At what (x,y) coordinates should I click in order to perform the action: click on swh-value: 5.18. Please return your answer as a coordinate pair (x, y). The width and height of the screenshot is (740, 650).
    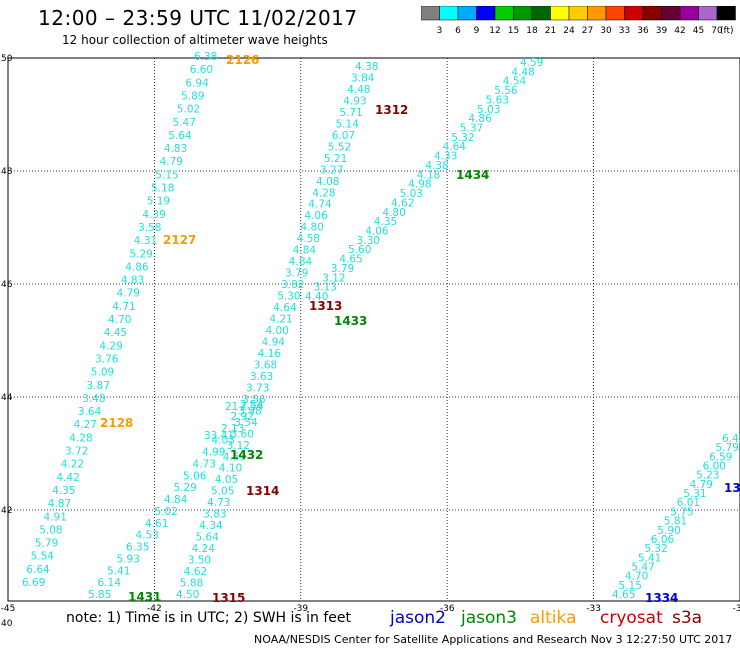
    Looking at the image, I should click on (162, 189).